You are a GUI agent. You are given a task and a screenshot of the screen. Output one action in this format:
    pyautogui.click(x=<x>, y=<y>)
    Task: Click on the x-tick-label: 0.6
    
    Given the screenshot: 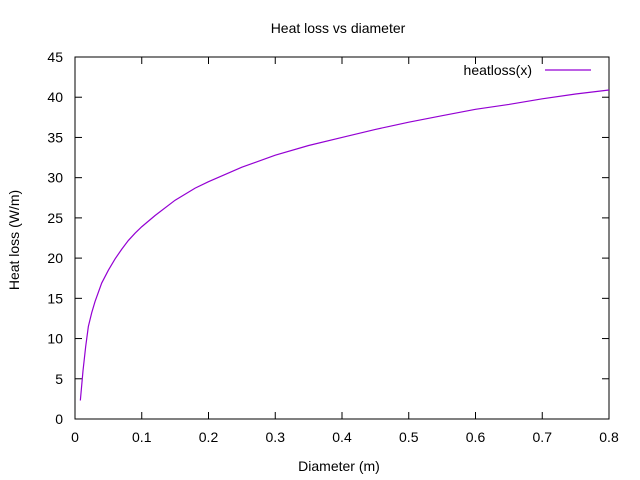 What is the action you would take?
    pyautogui.click(x=476, y=437)
    